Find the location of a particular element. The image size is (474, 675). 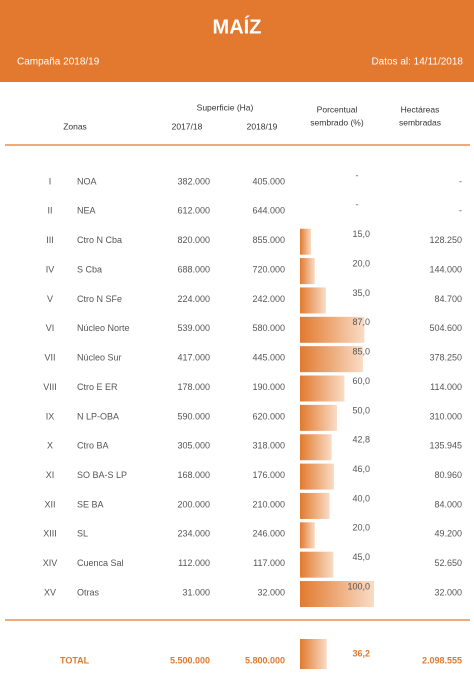

zone-number: V is located at coordinates (50, 299).